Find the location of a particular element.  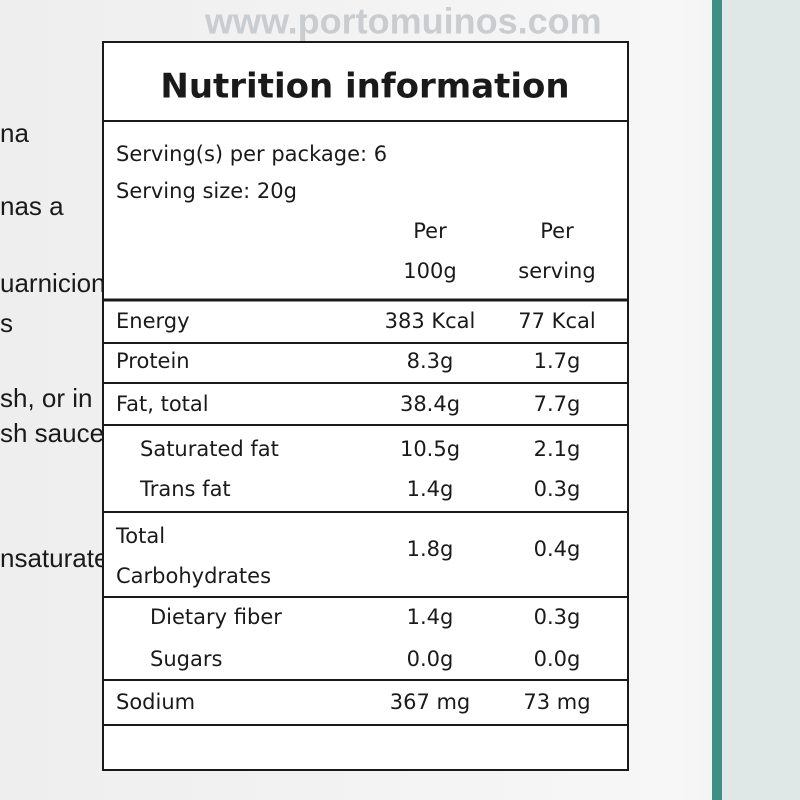

fragment: na is located at coordinates (14, 133).